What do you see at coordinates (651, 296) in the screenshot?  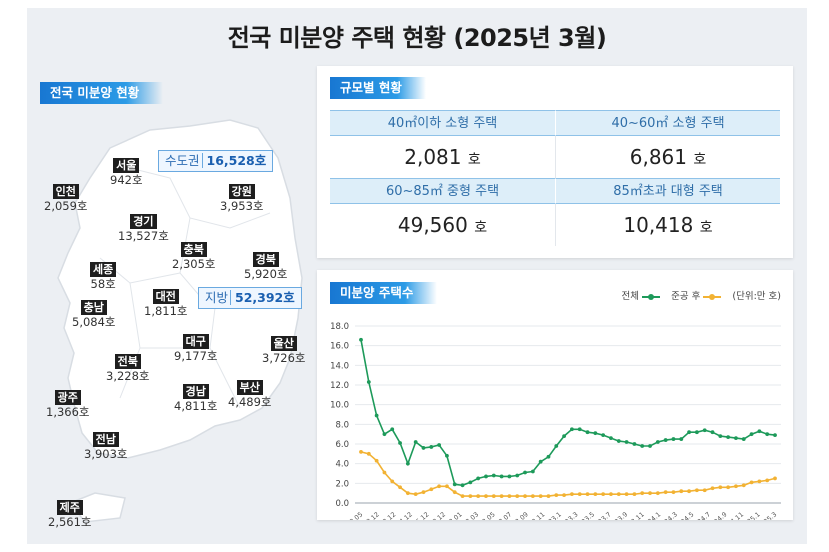 I see `legend-total-swatch` at bounding box center [651, 296].